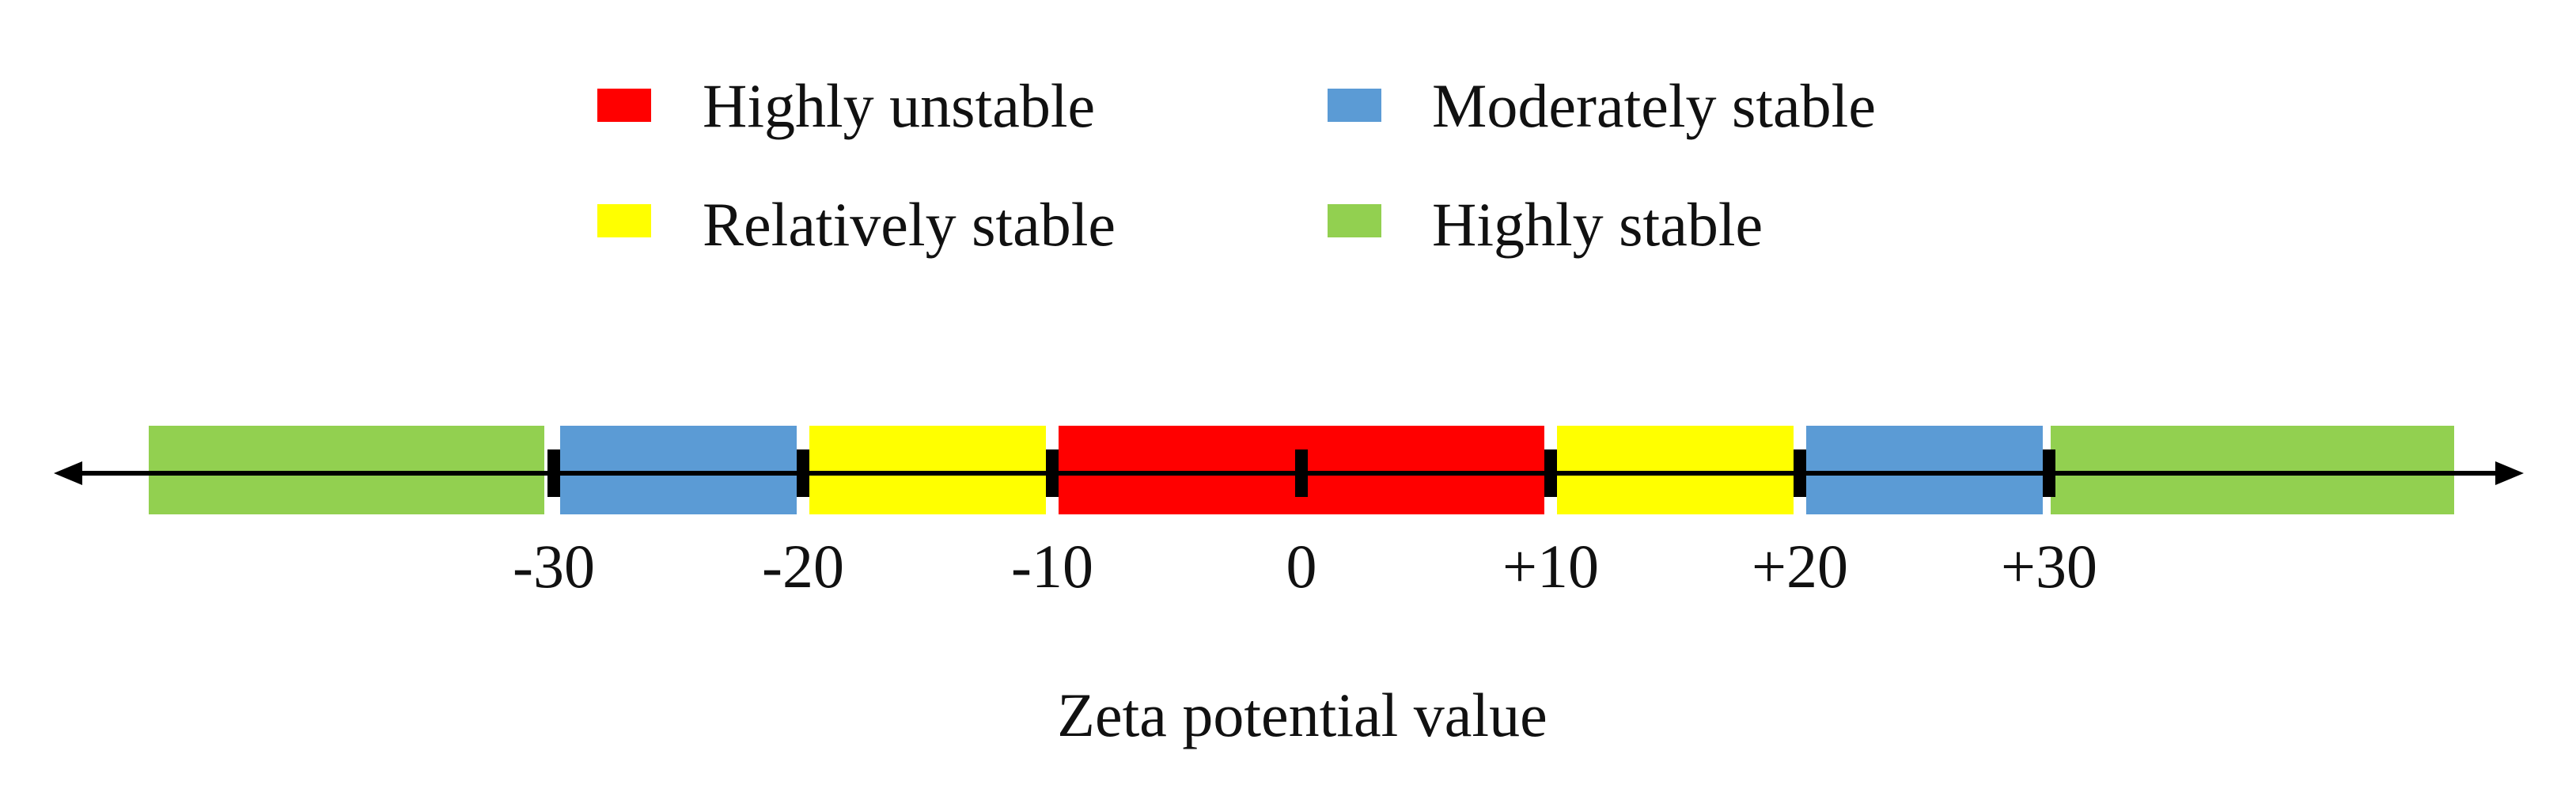 This screenshot has height=785, width=2576. I want to click on legend-label-highly-stable: Highly stable, so click(1597, 224).